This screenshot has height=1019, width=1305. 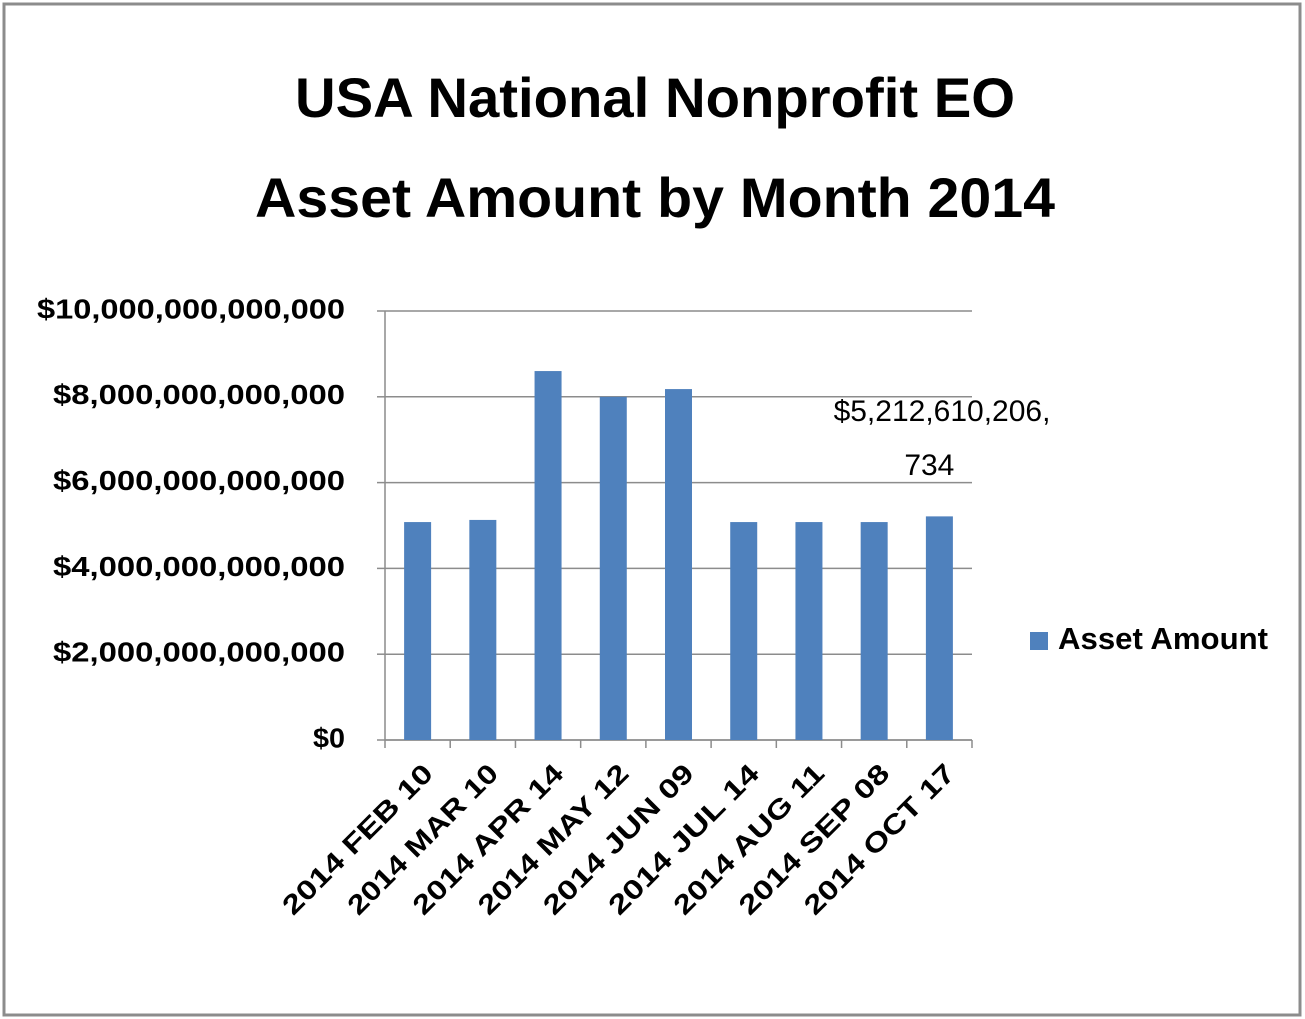 What do you see at coordinates (199, 566) in the screenshot?
I see `y-tick-label: $4,000,000,000,000` at bounding box center [199, 566].